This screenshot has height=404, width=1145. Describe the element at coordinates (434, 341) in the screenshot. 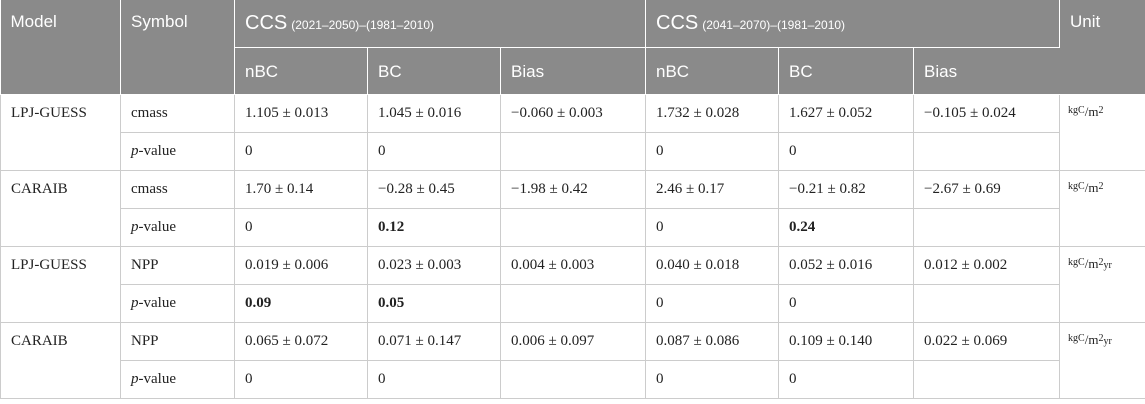

I see `value-cell: 0.071 ± 0.147` at that location.